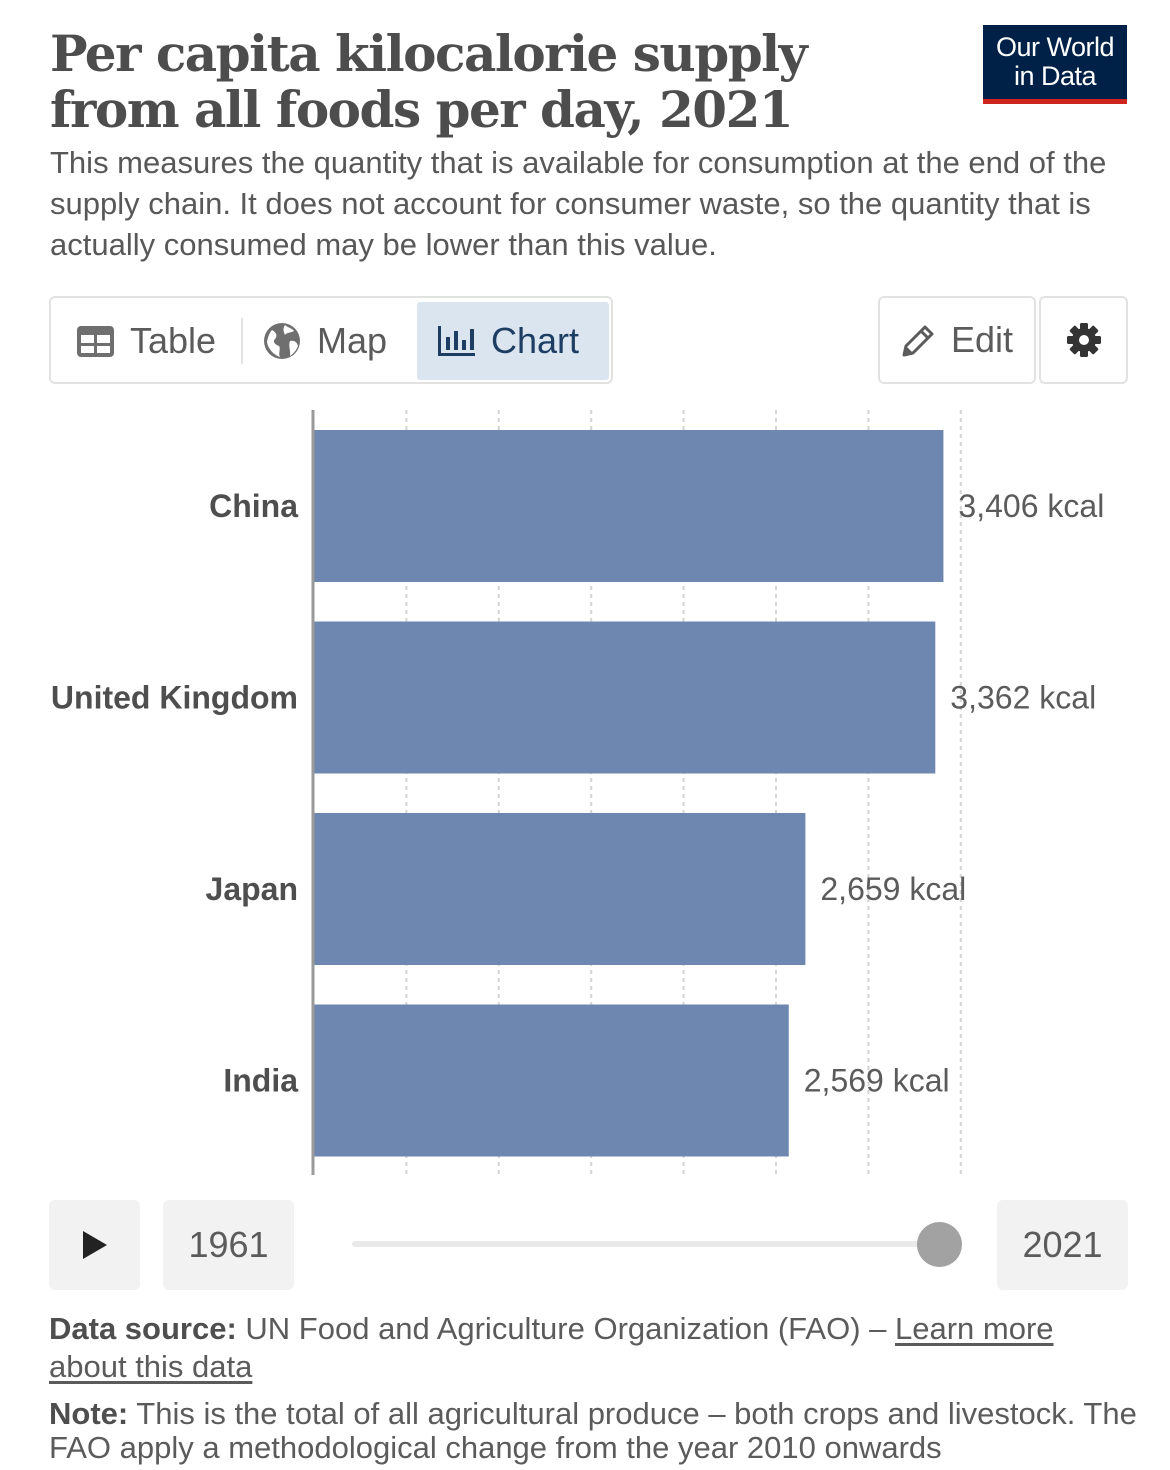 The height and width of the screenshot is (1470, 1170). Describe the element at coordinates (1055, 76) in the screenshot. I see `logo-line-2: in Data` at that location.